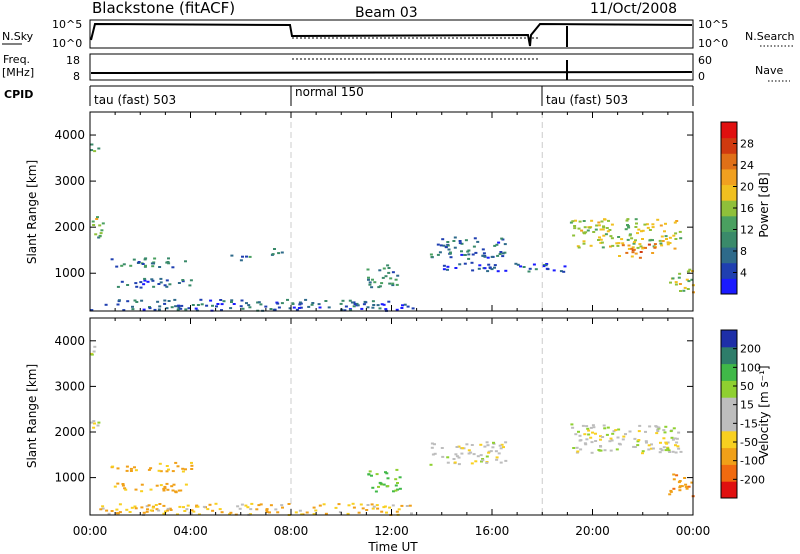  Describe the element at coordinates (135, 100) in the screenshot. I see `cpid-segment-1: tau (fast) 503` at that location.